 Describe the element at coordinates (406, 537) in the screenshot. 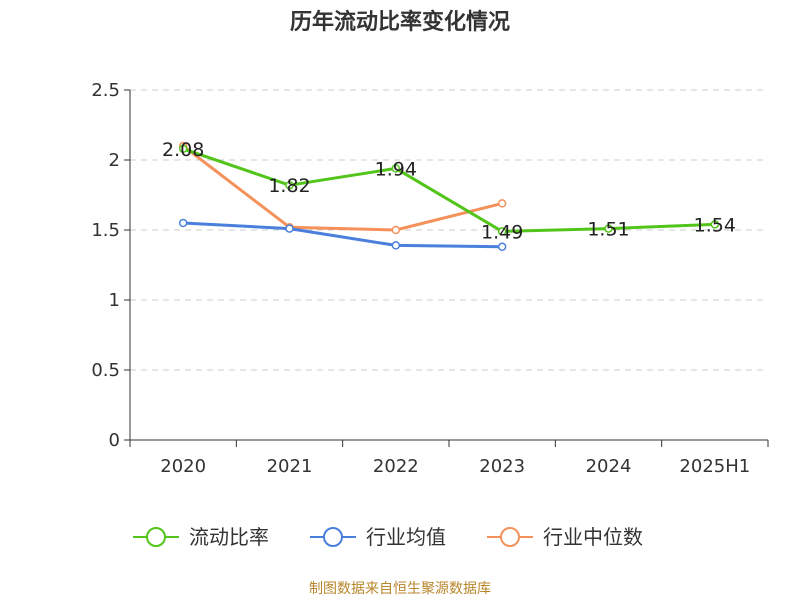

I see `legend-label: 行业均值` at that location.